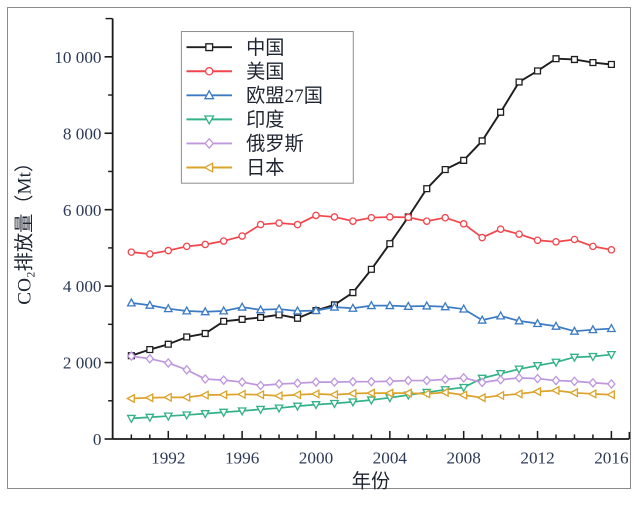 Image resolution: width=639 pixels, height=510 pixels. What do you see at coordinates (371, 234) in the screenshot?
I see `series-usa` at bounding box center [371, 234].